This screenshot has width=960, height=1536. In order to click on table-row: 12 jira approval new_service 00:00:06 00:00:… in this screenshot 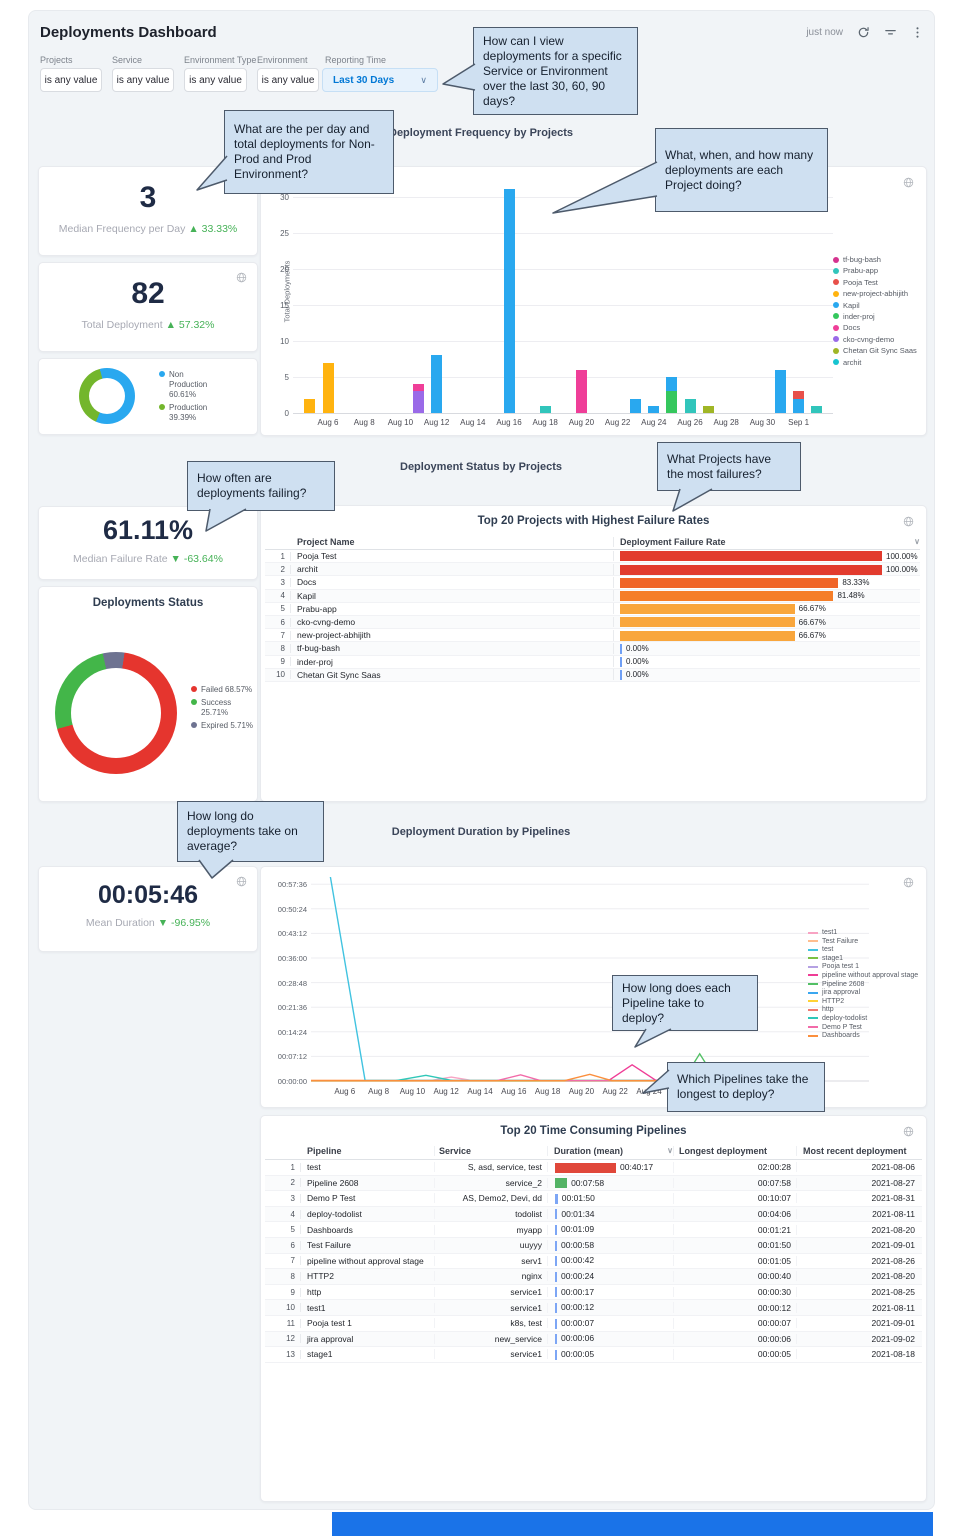, I will do `click(593, 1339)`.